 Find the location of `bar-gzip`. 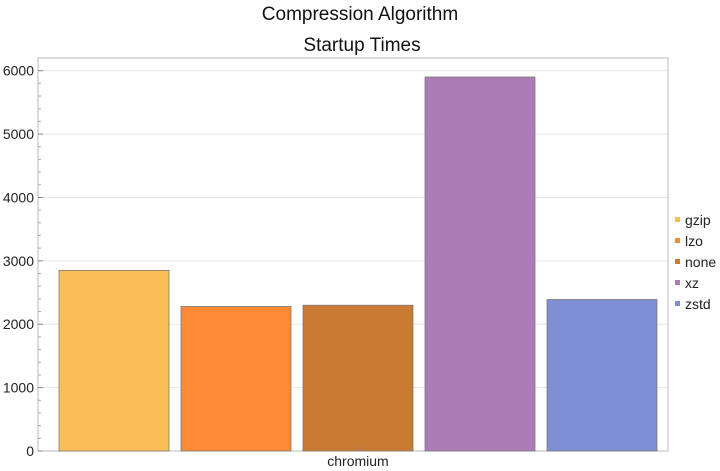

bar-gzip is located at coordinates (114, 360).